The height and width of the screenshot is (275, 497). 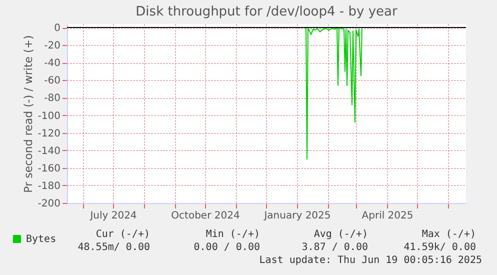 I want to click on chart-title: Disk throughput for /dev/loop4 - by year, so click(x=267, y=12).